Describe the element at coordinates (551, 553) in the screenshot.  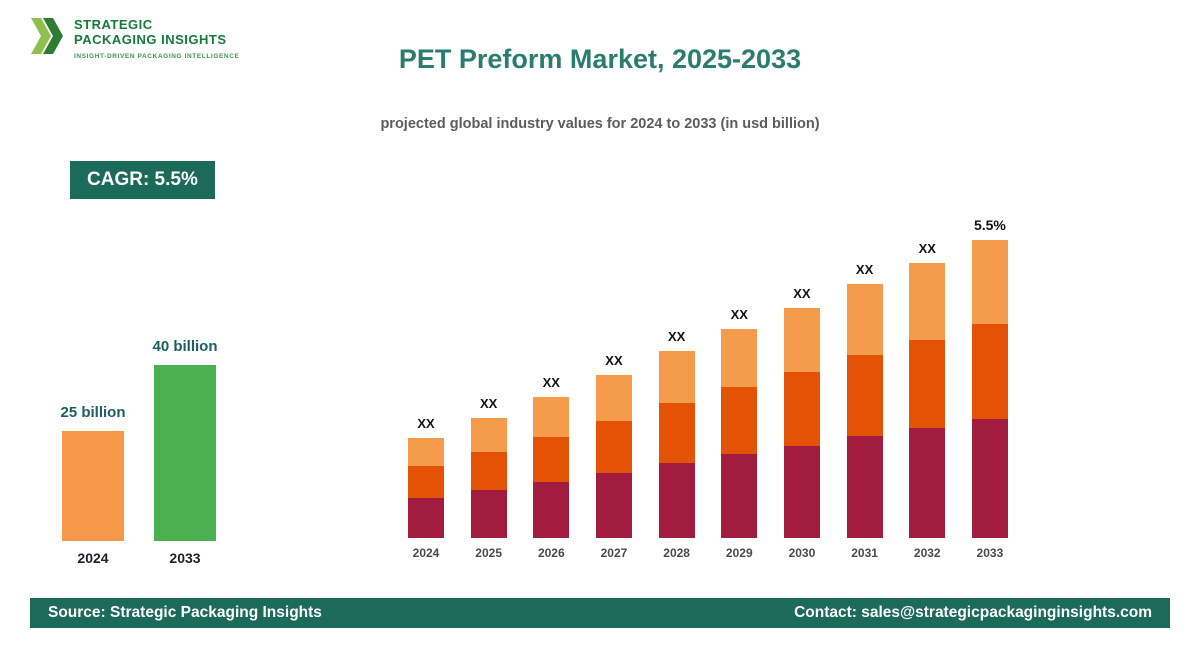
I see `bar-year-label: 2026` at that location.